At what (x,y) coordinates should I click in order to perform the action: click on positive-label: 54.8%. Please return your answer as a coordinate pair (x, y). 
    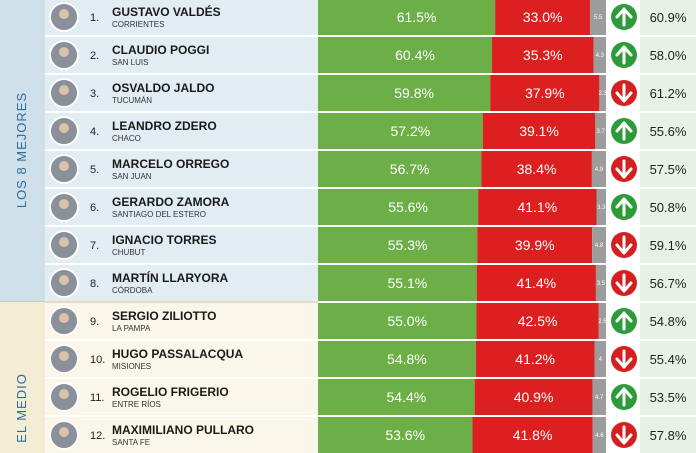
    Looking at the image, I should click on (407, 359).